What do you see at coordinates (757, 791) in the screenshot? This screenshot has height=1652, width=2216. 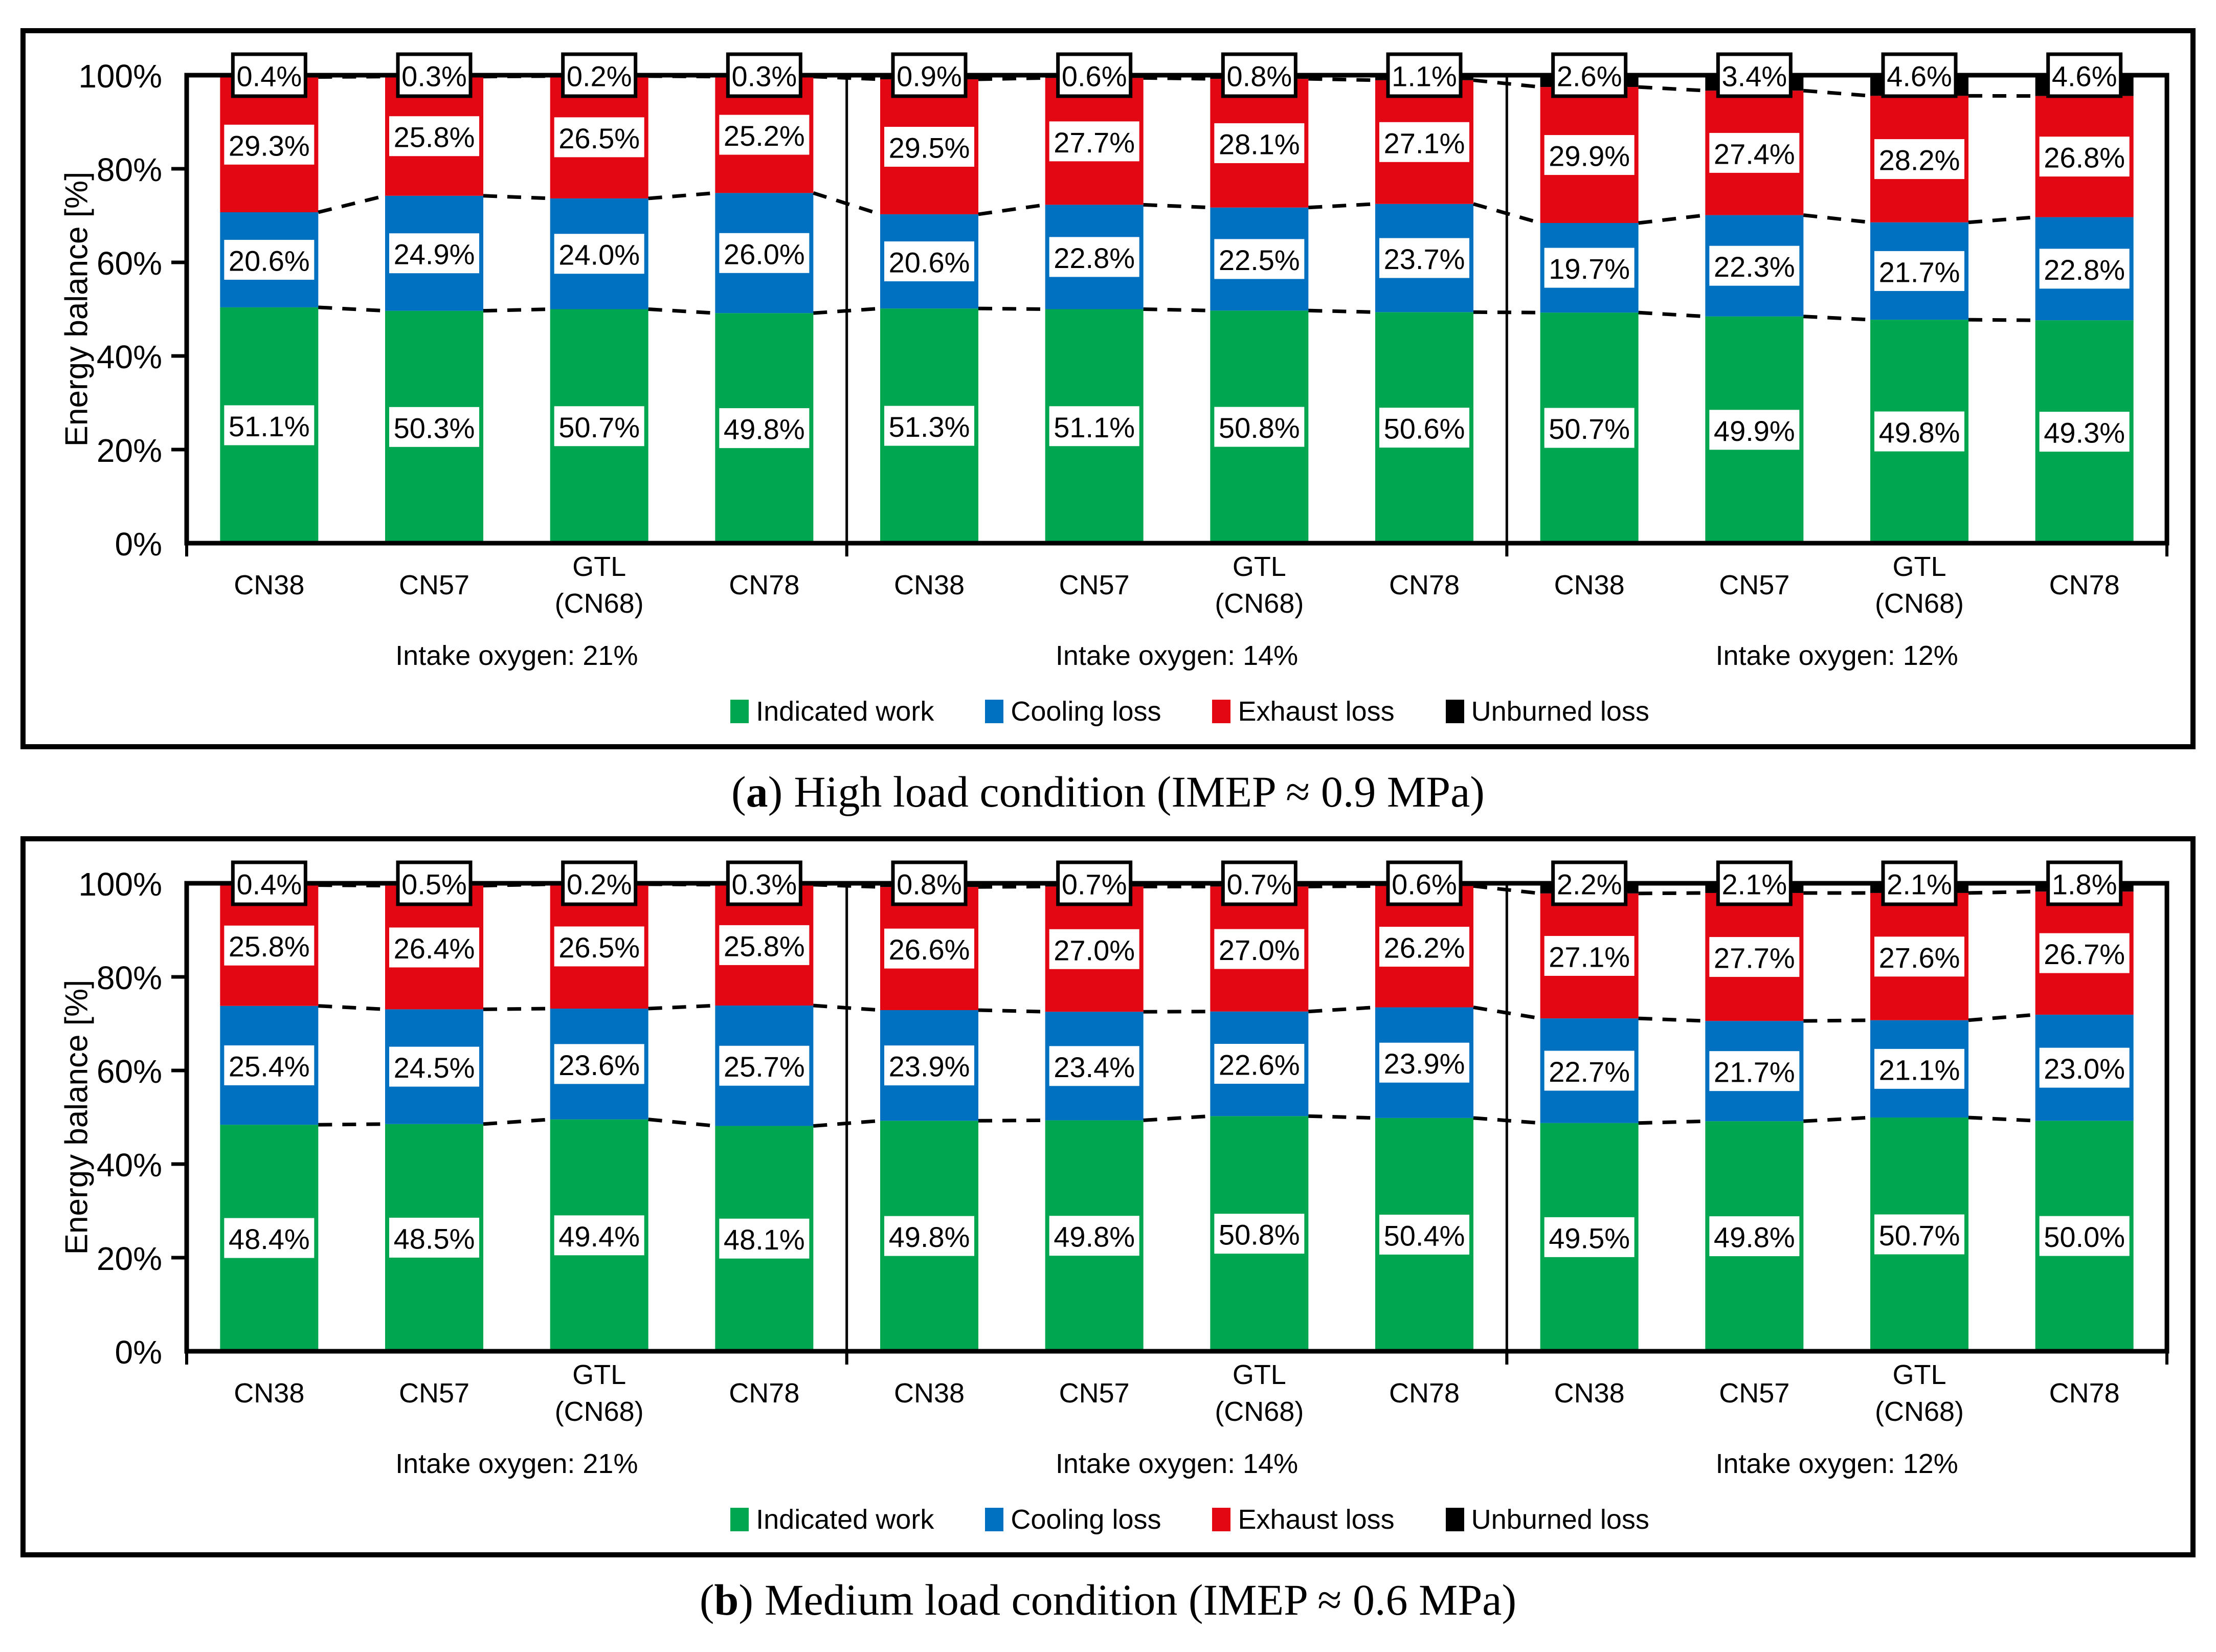 I see `caption-letter: a` at bounding box center [757, 791].